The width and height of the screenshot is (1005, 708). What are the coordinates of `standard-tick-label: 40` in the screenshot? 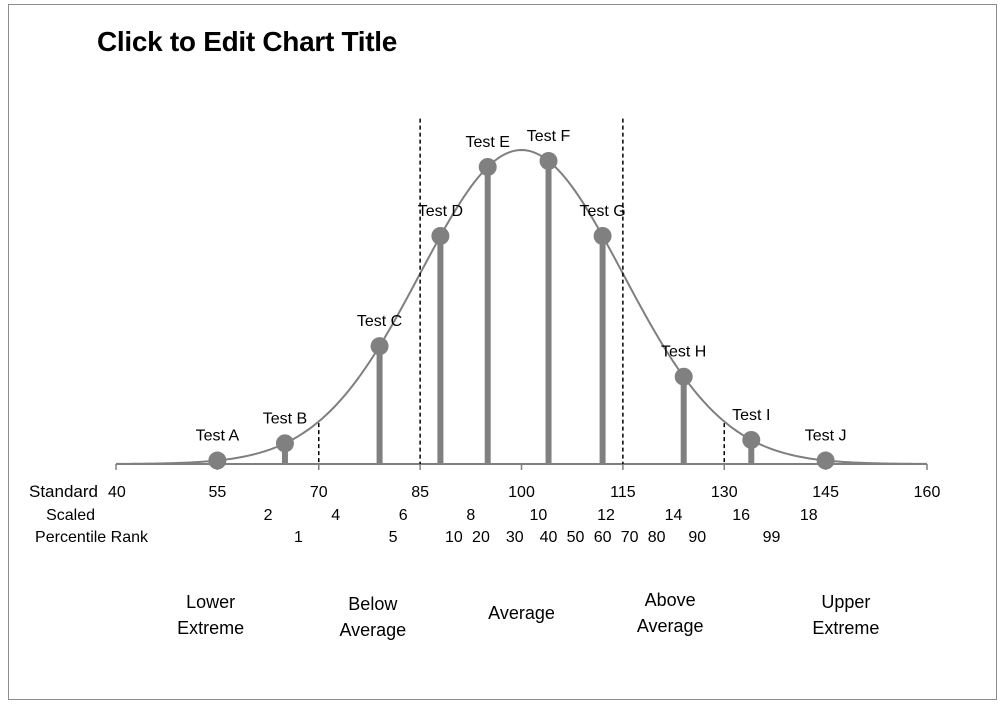 It's located at (117, 492).